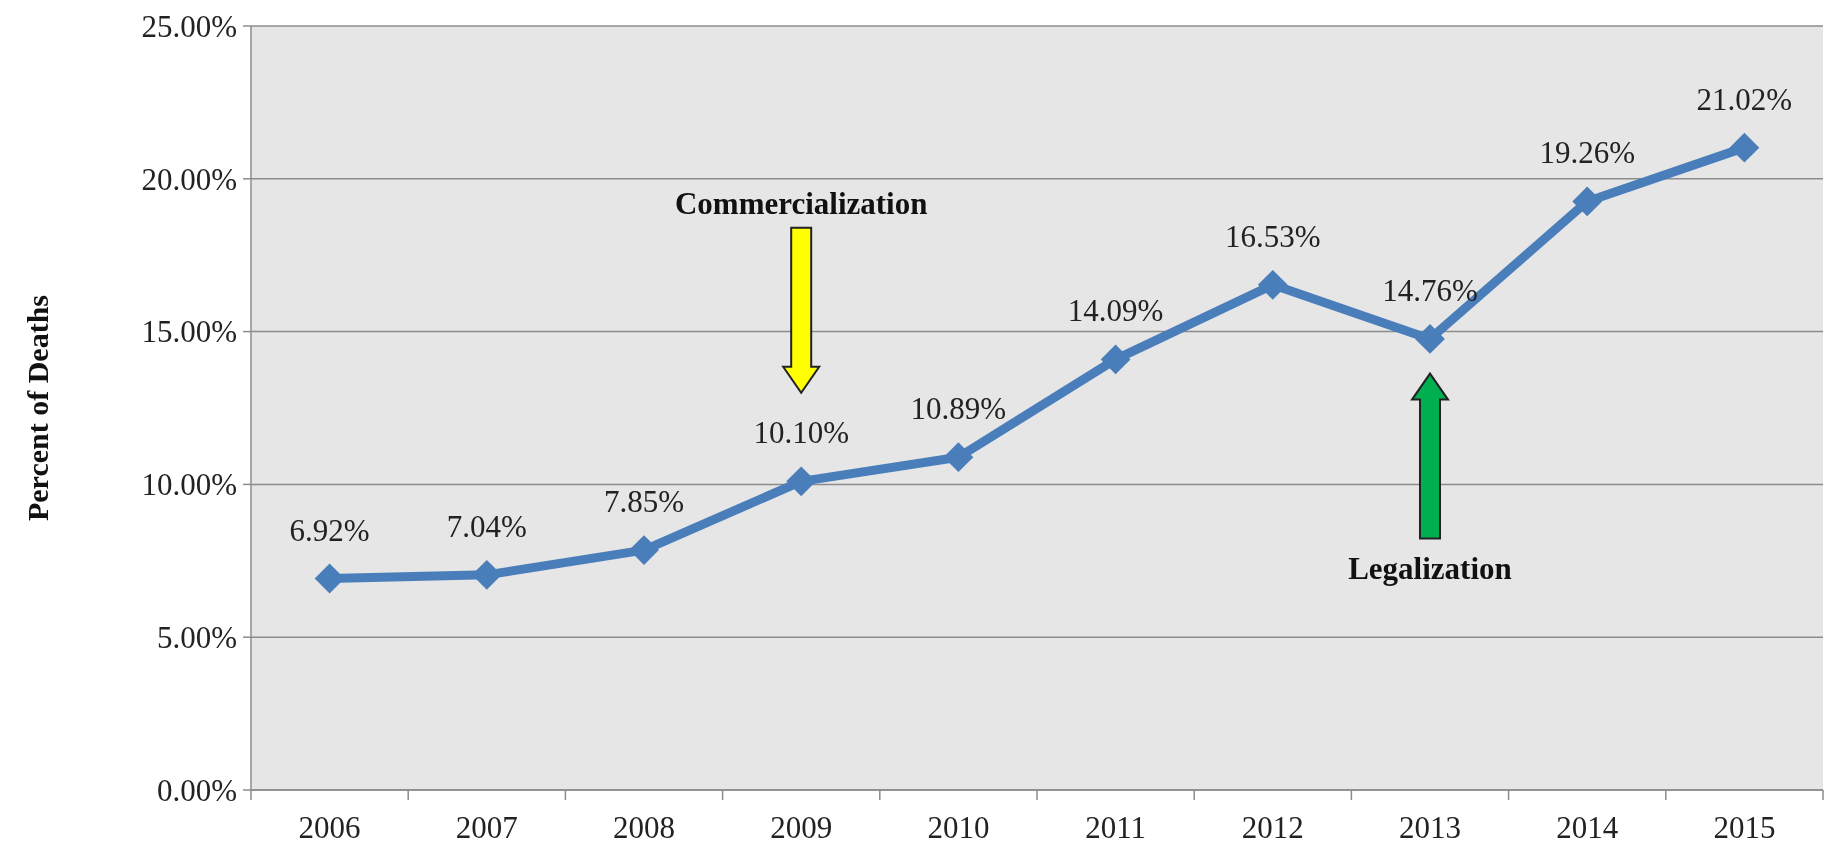 Image resolution: width=1834 pixels, height=865 pixels. I want to click on y-tick-label: 15.00%, so click(189, 332).